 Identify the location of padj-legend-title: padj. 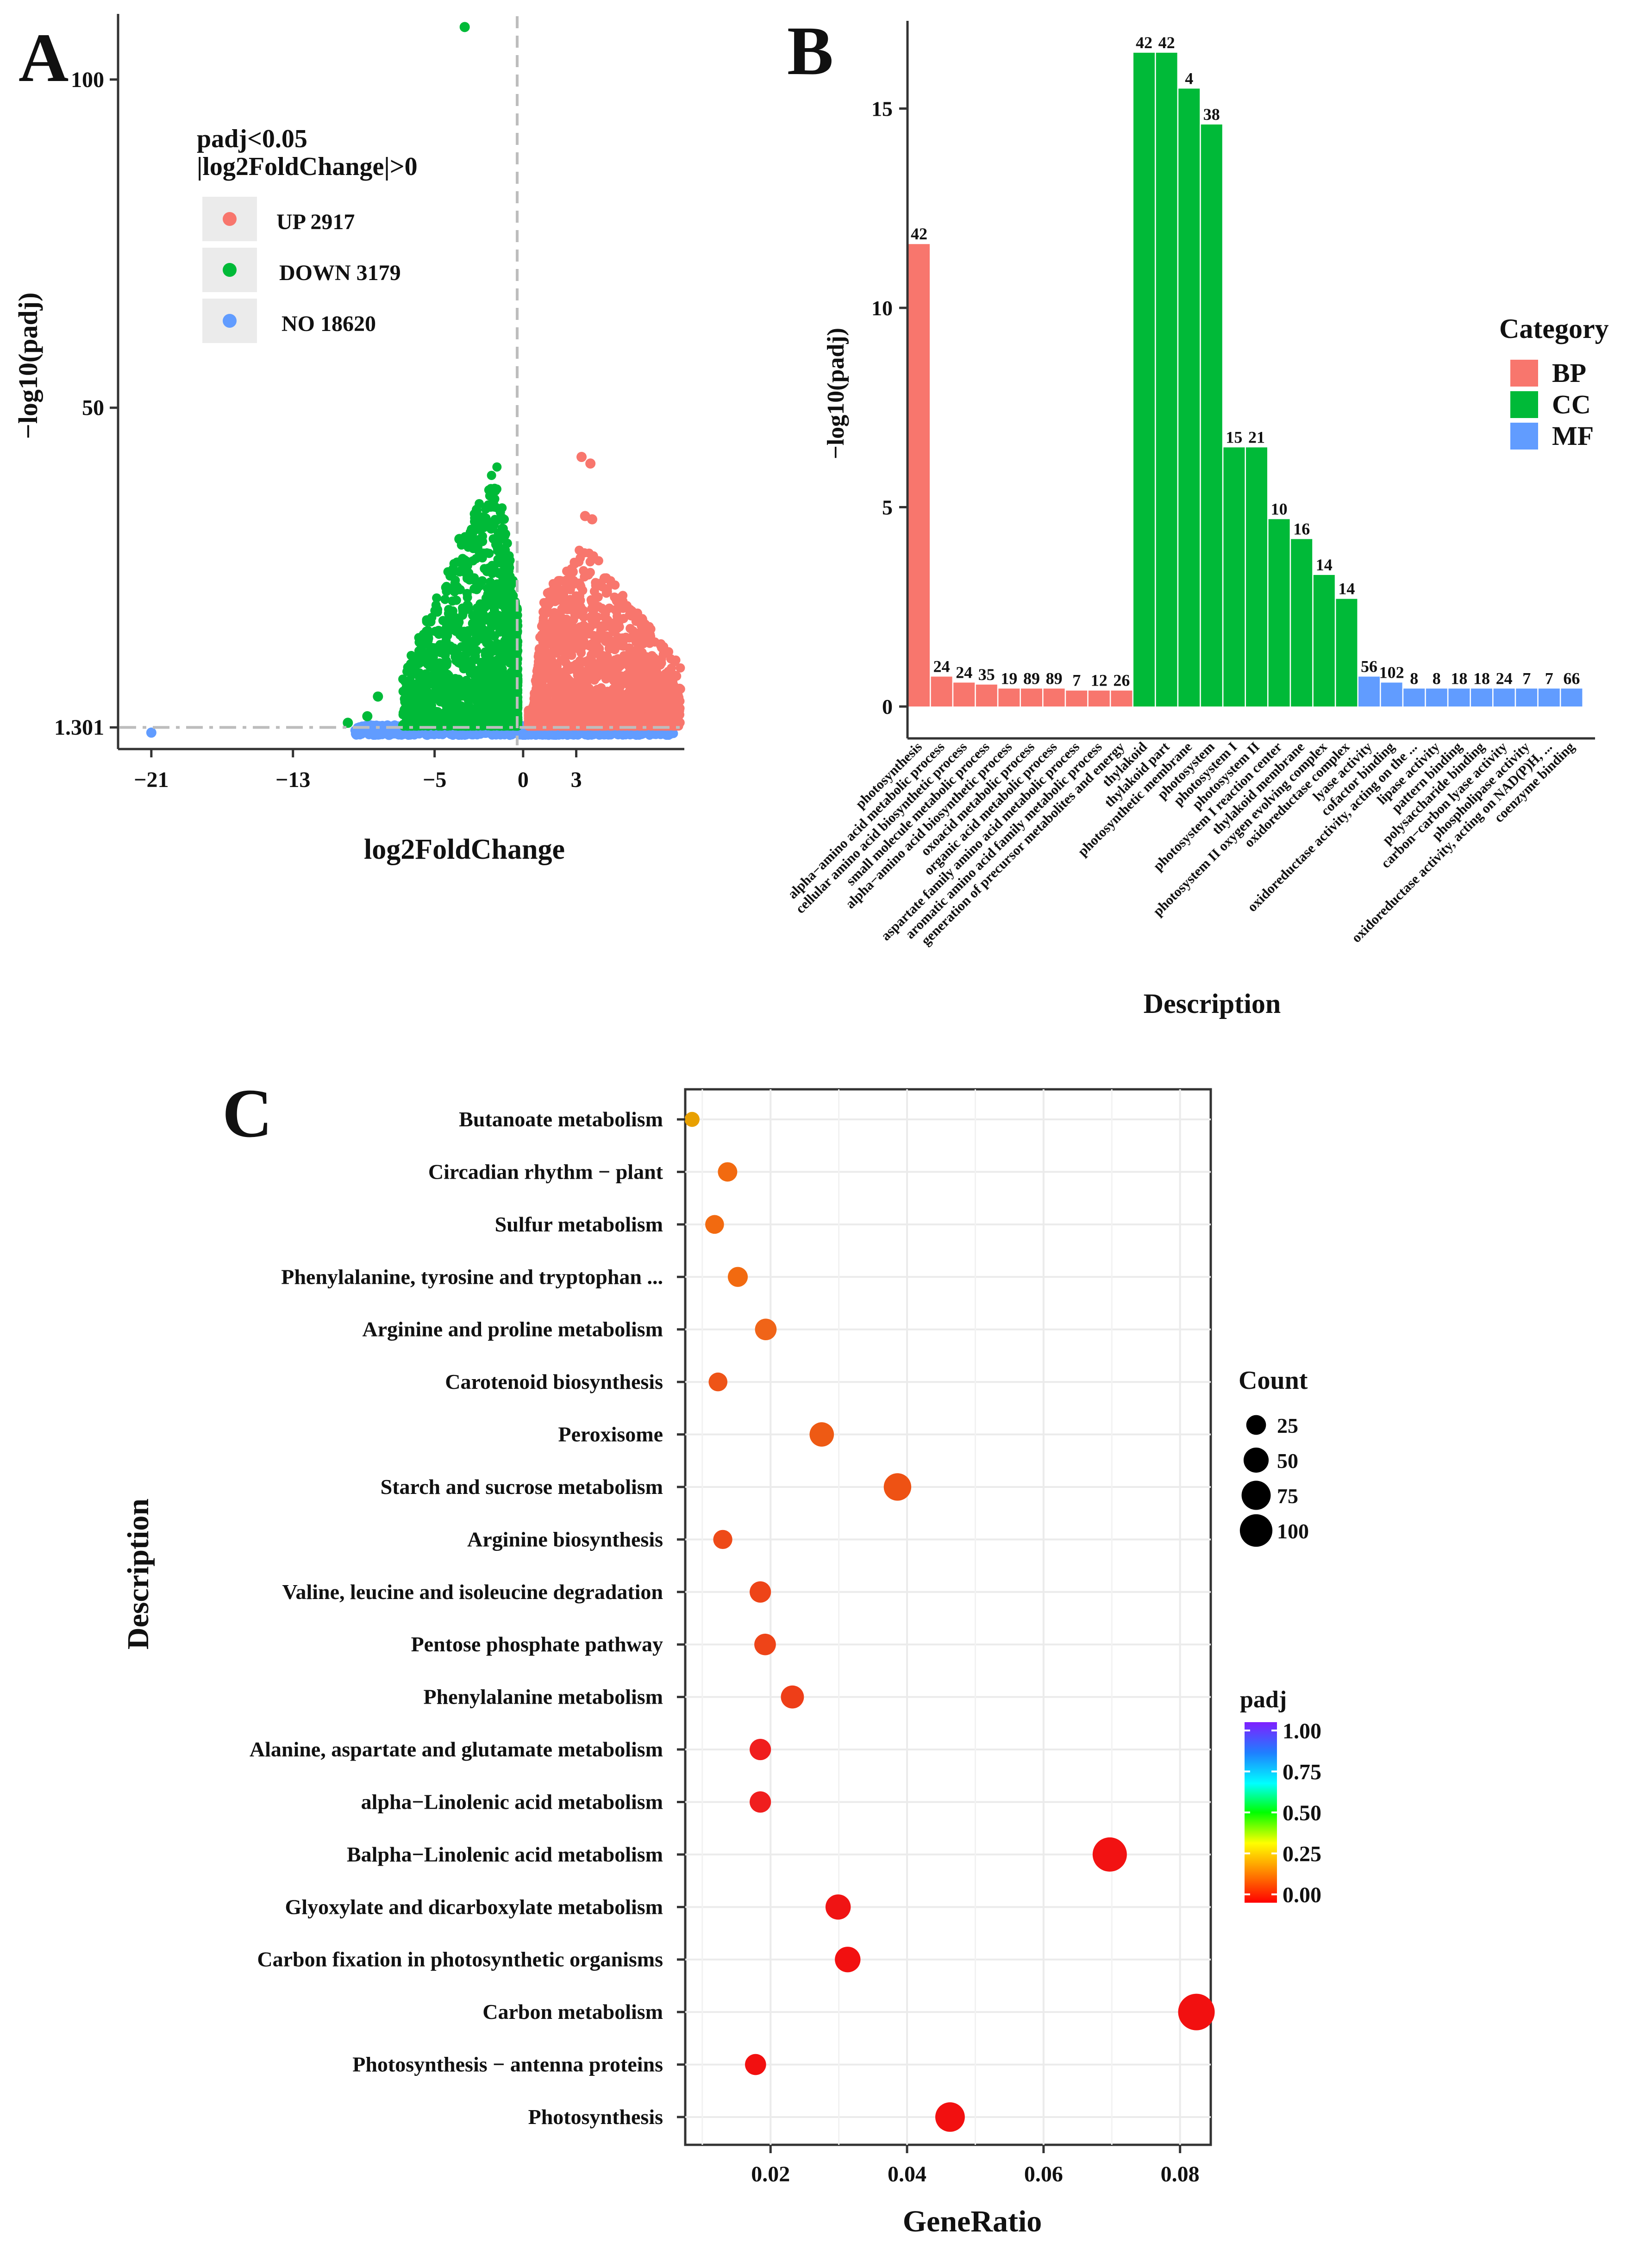
(1263, 1700).